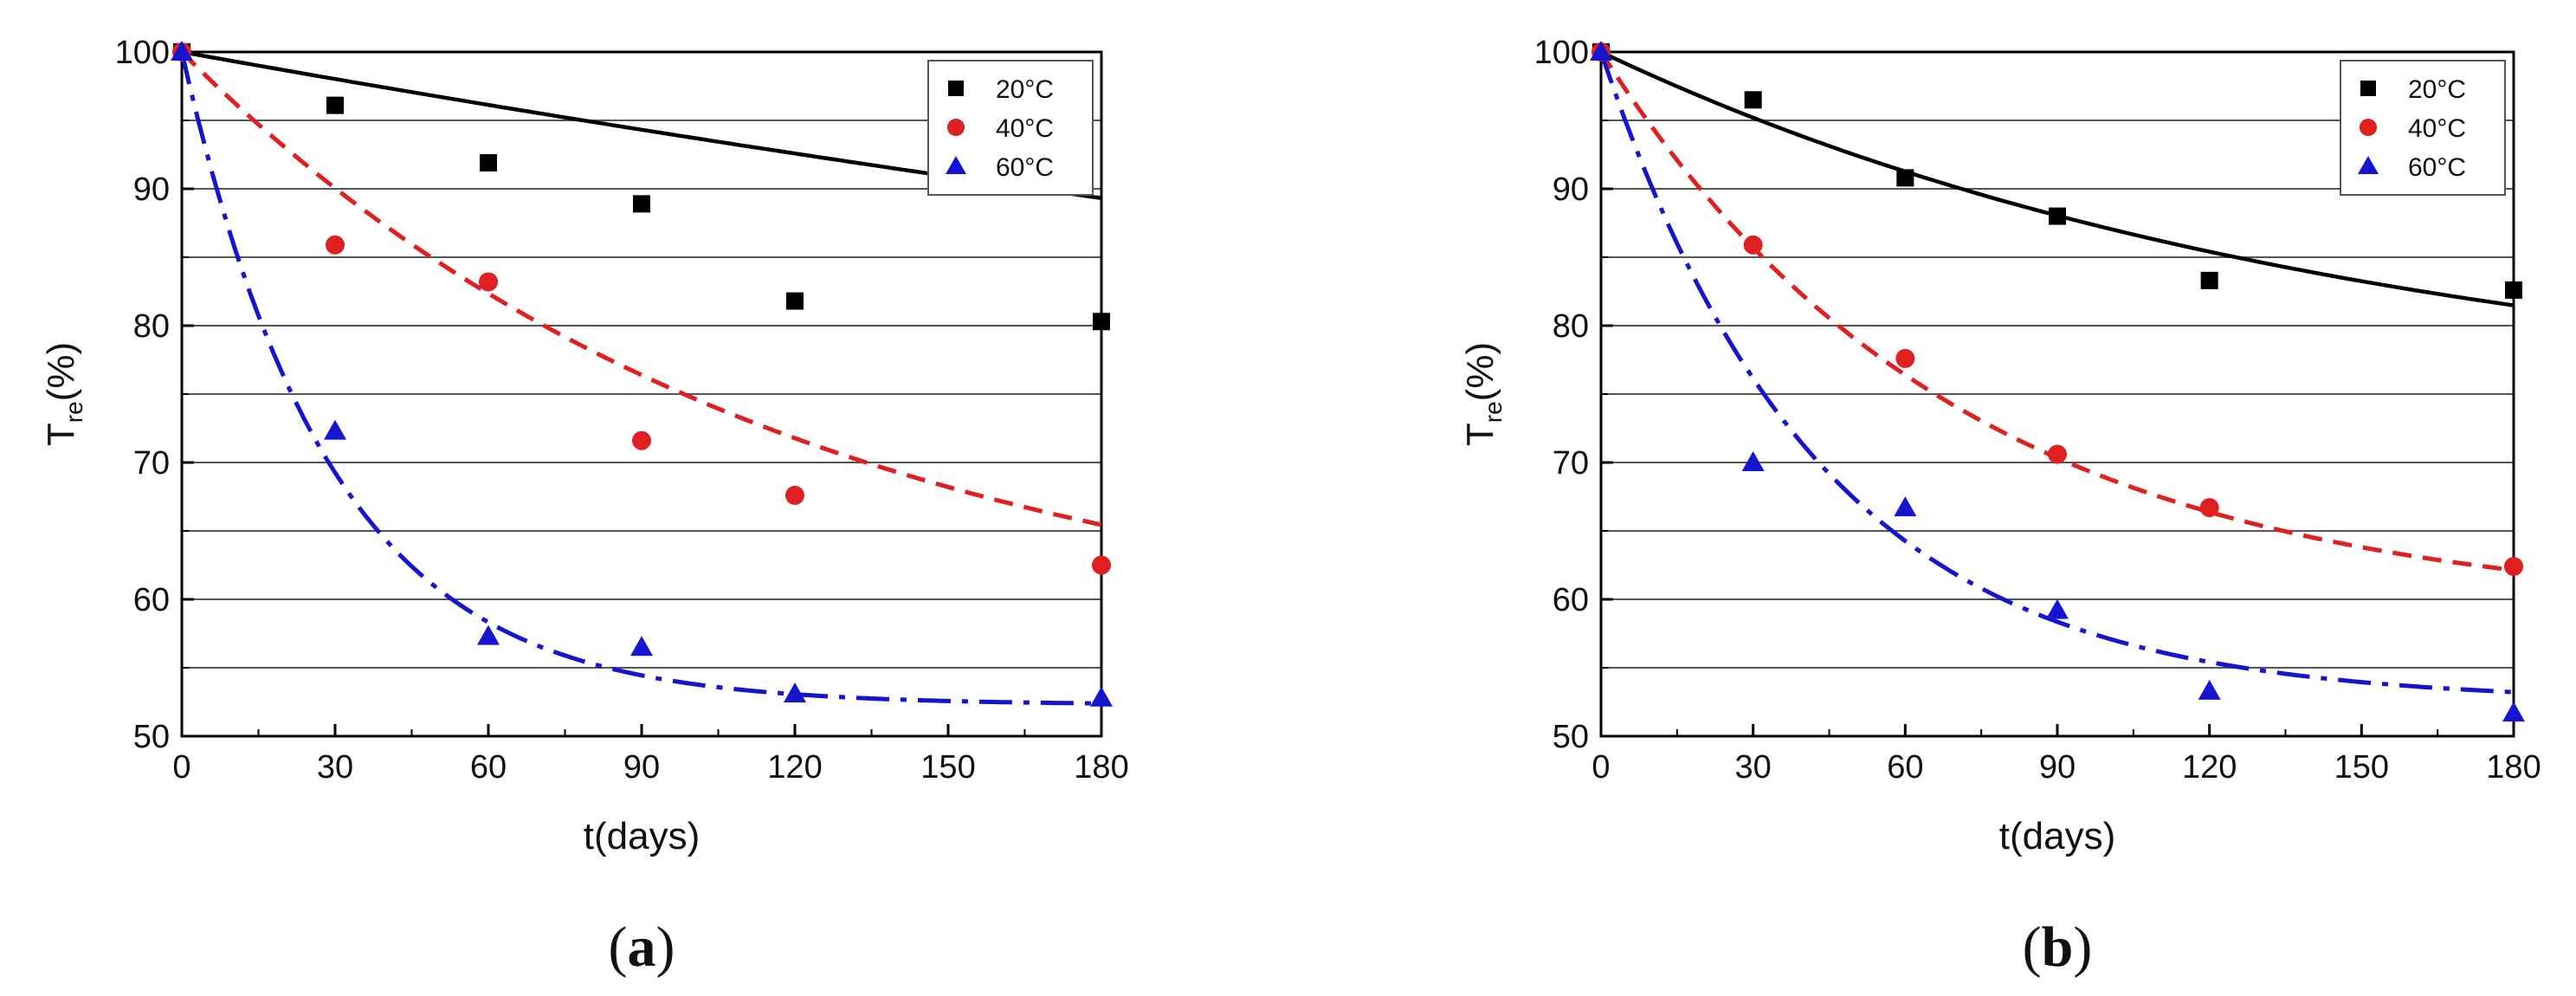 Image resolution: width=2576 pixels, height=996 pixels. I want to click on panel-label-letter: a, so click(642, 947).